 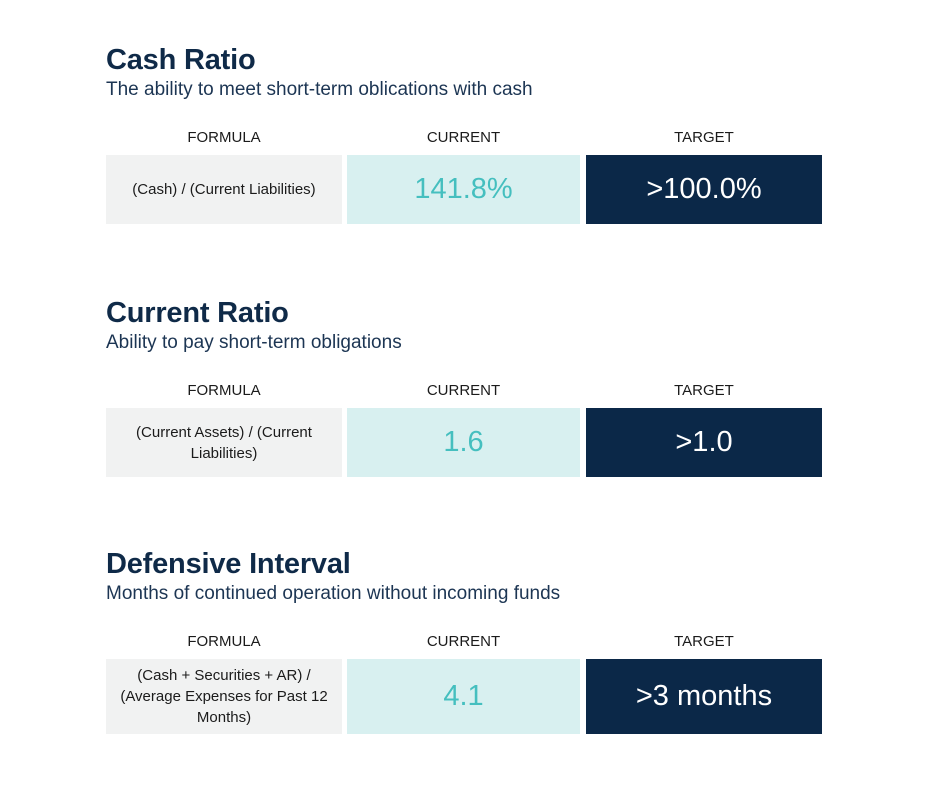 I want to click on target-value-cell: >3 months, so click(x=704, y=696).